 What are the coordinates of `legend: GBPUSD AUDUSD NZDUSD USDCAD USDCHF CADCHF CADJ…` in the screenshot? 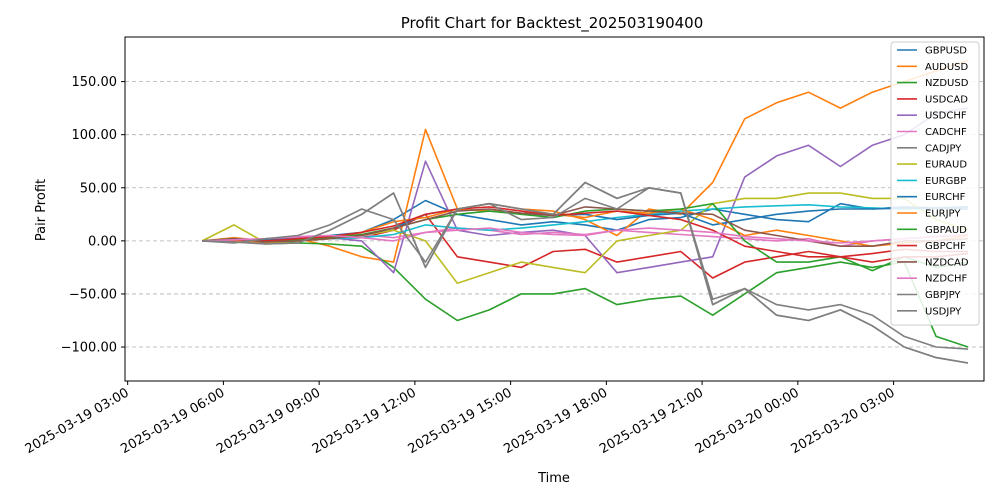 It's located at (935, 183).